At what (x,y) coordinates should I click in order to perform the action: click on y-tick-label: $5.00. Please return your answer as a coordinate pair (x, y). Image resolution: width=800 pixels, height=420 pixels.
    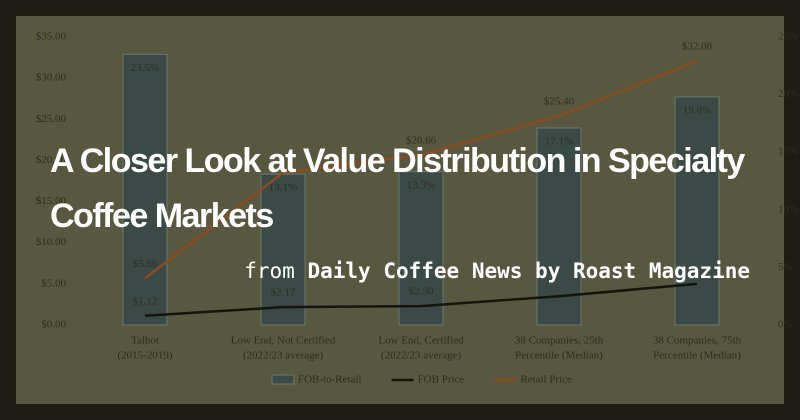
    Looking at the image, I should click on (53, 283).